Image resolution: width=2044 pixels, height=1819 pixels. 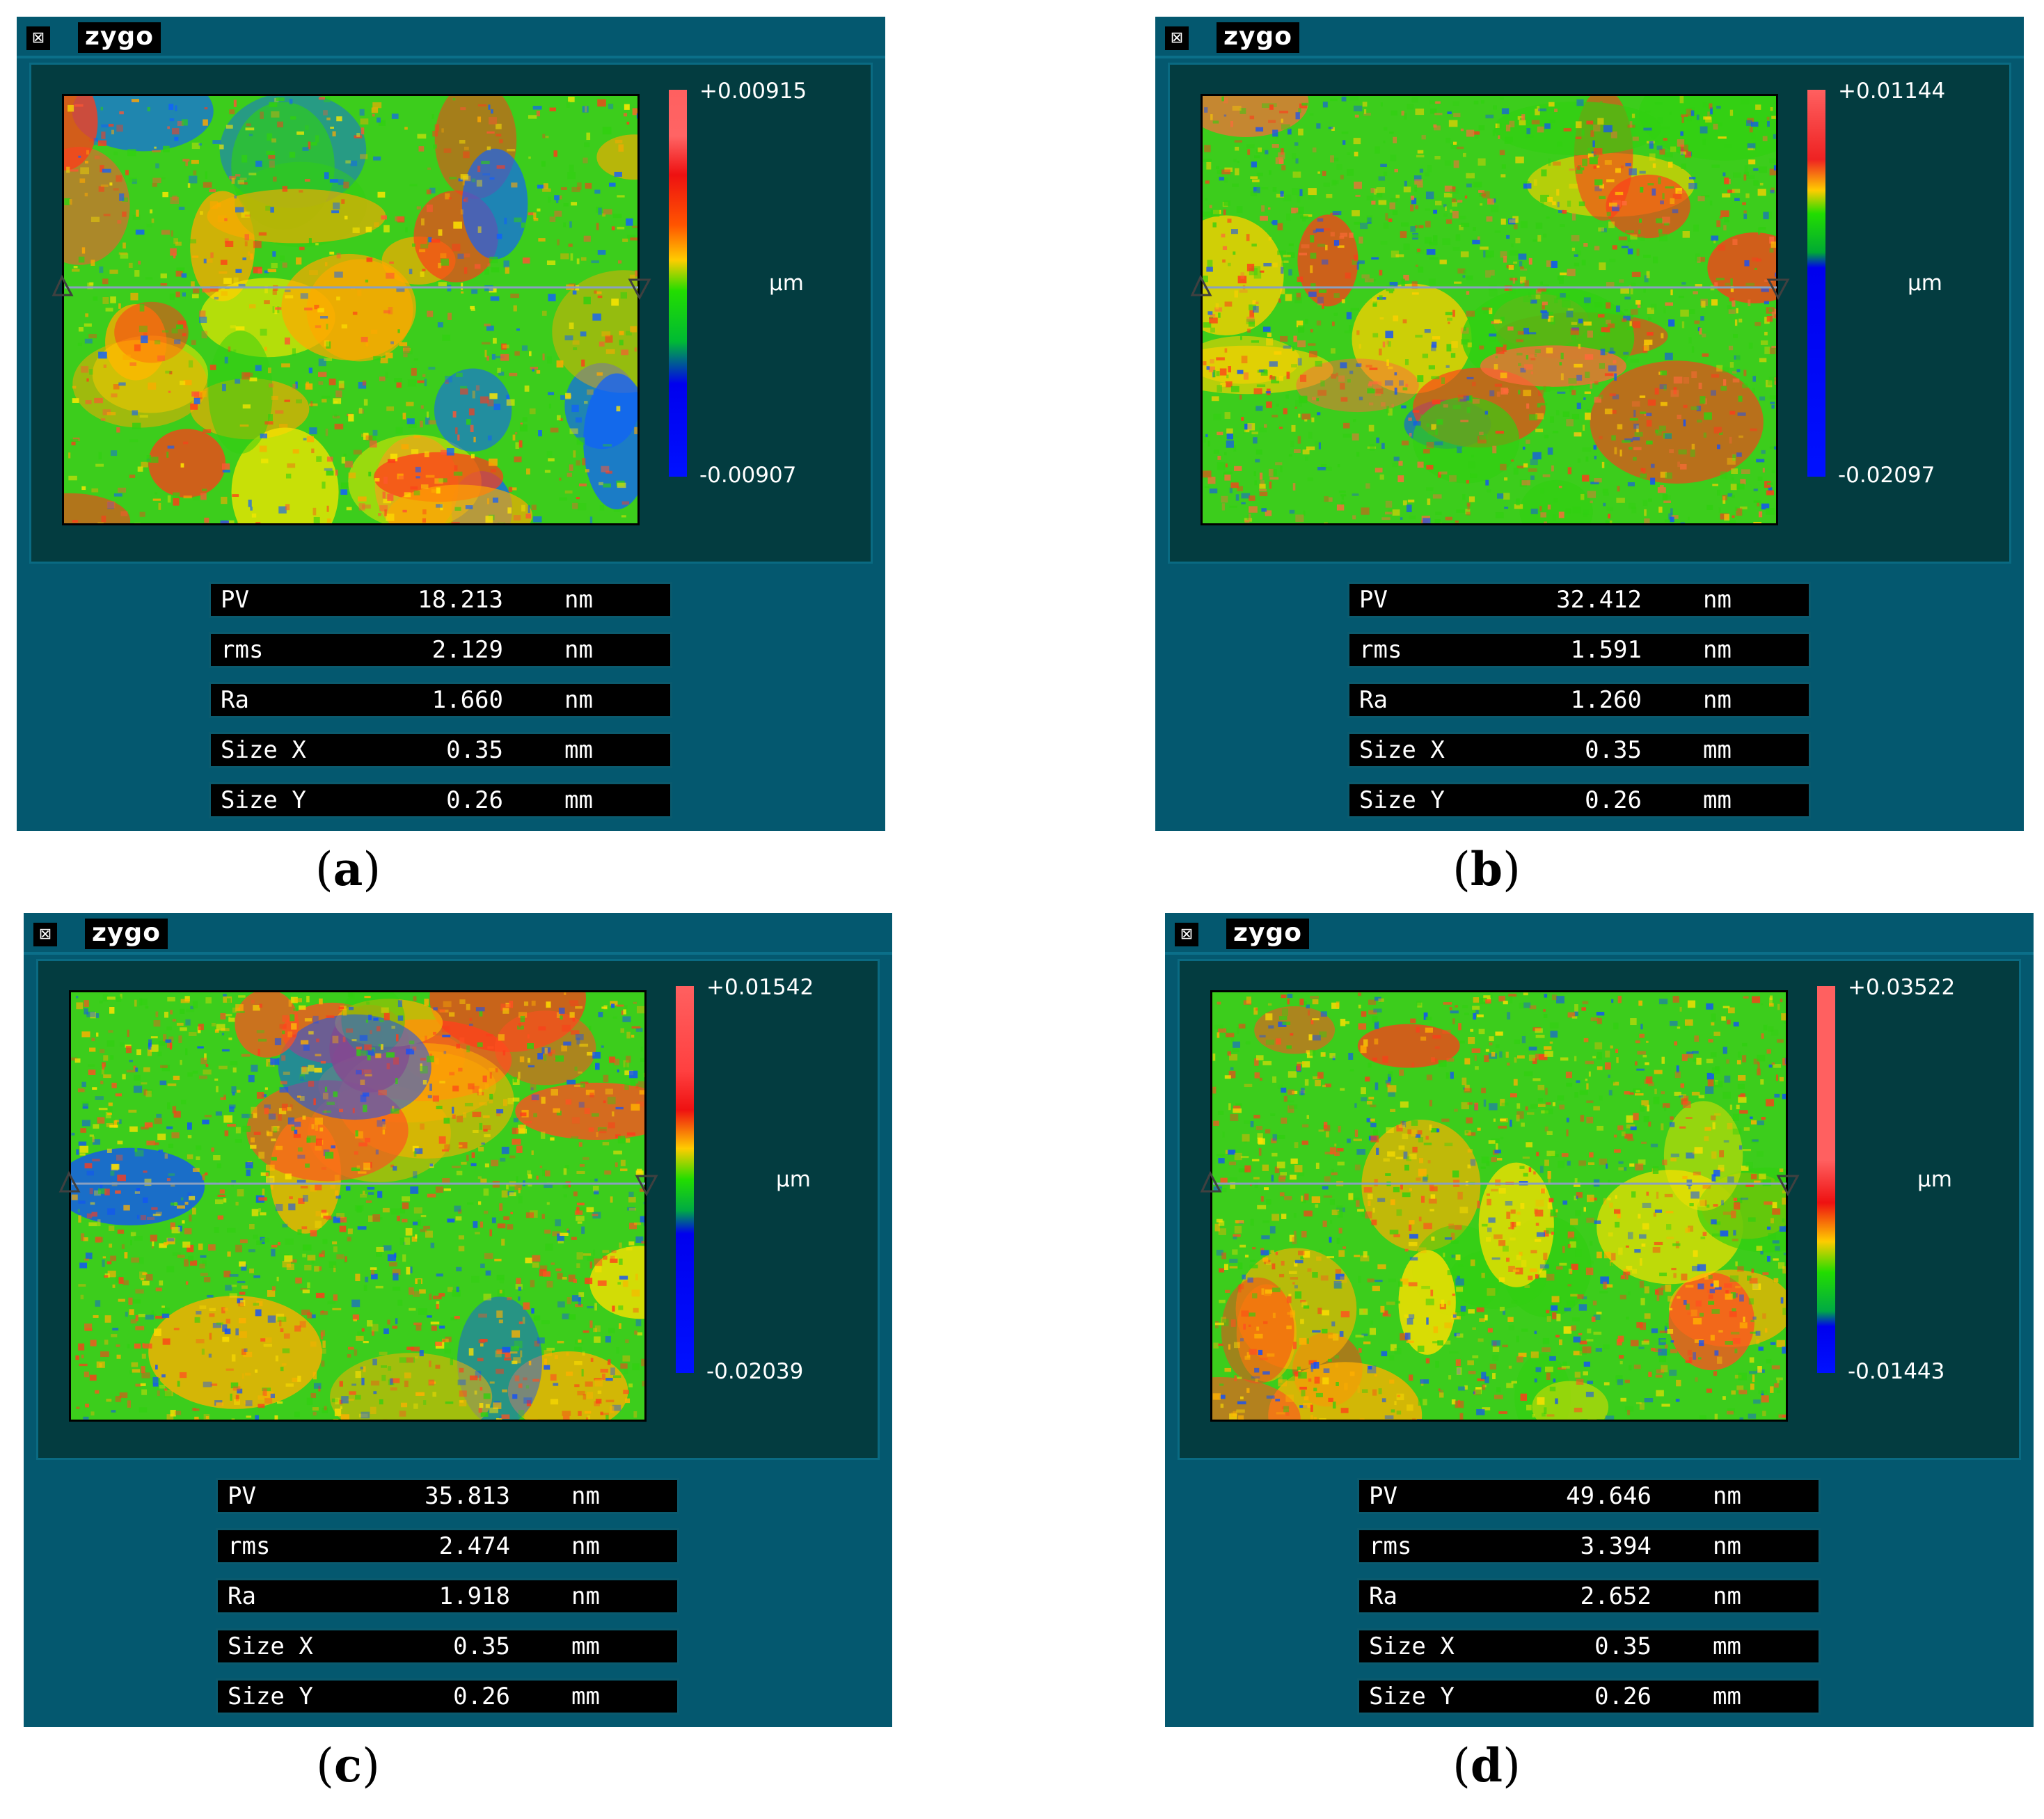 What do you see at coordinates (1892, 92) in the screenshot?
I see `scale-max-label: +0.01144` at bounding box center [1892, 92].